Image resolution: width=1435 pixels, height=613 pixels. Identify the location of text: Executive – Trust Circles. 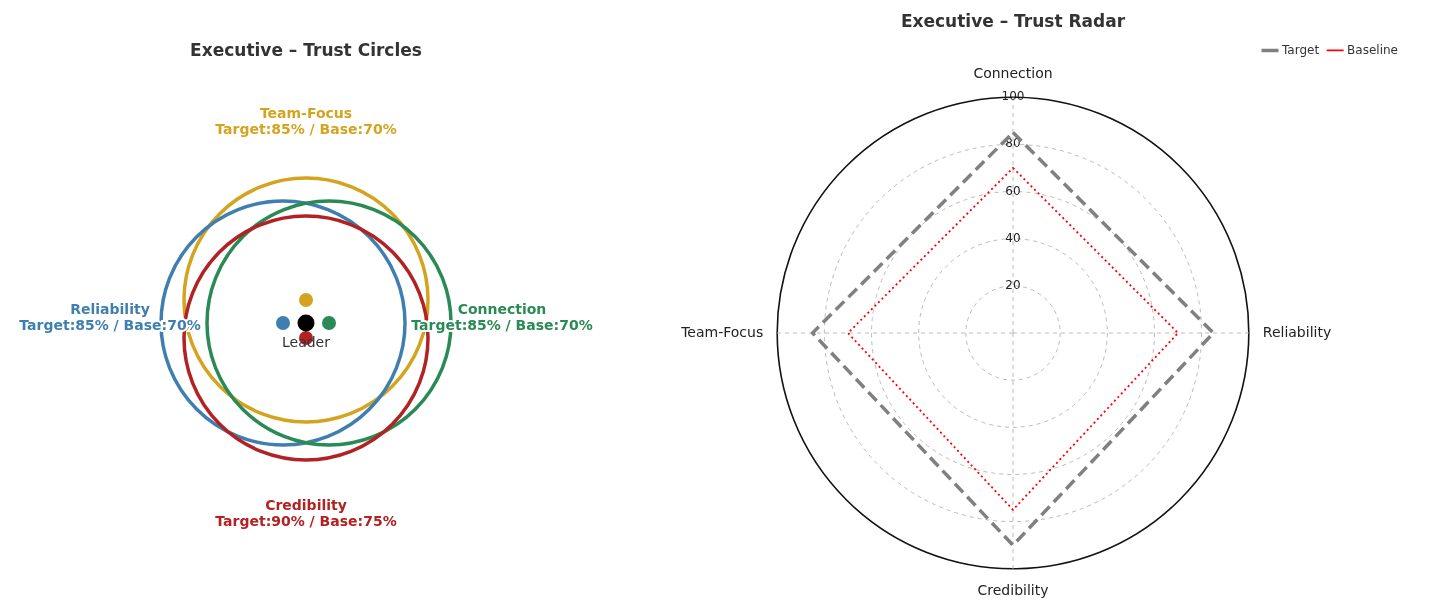
(306, 50).